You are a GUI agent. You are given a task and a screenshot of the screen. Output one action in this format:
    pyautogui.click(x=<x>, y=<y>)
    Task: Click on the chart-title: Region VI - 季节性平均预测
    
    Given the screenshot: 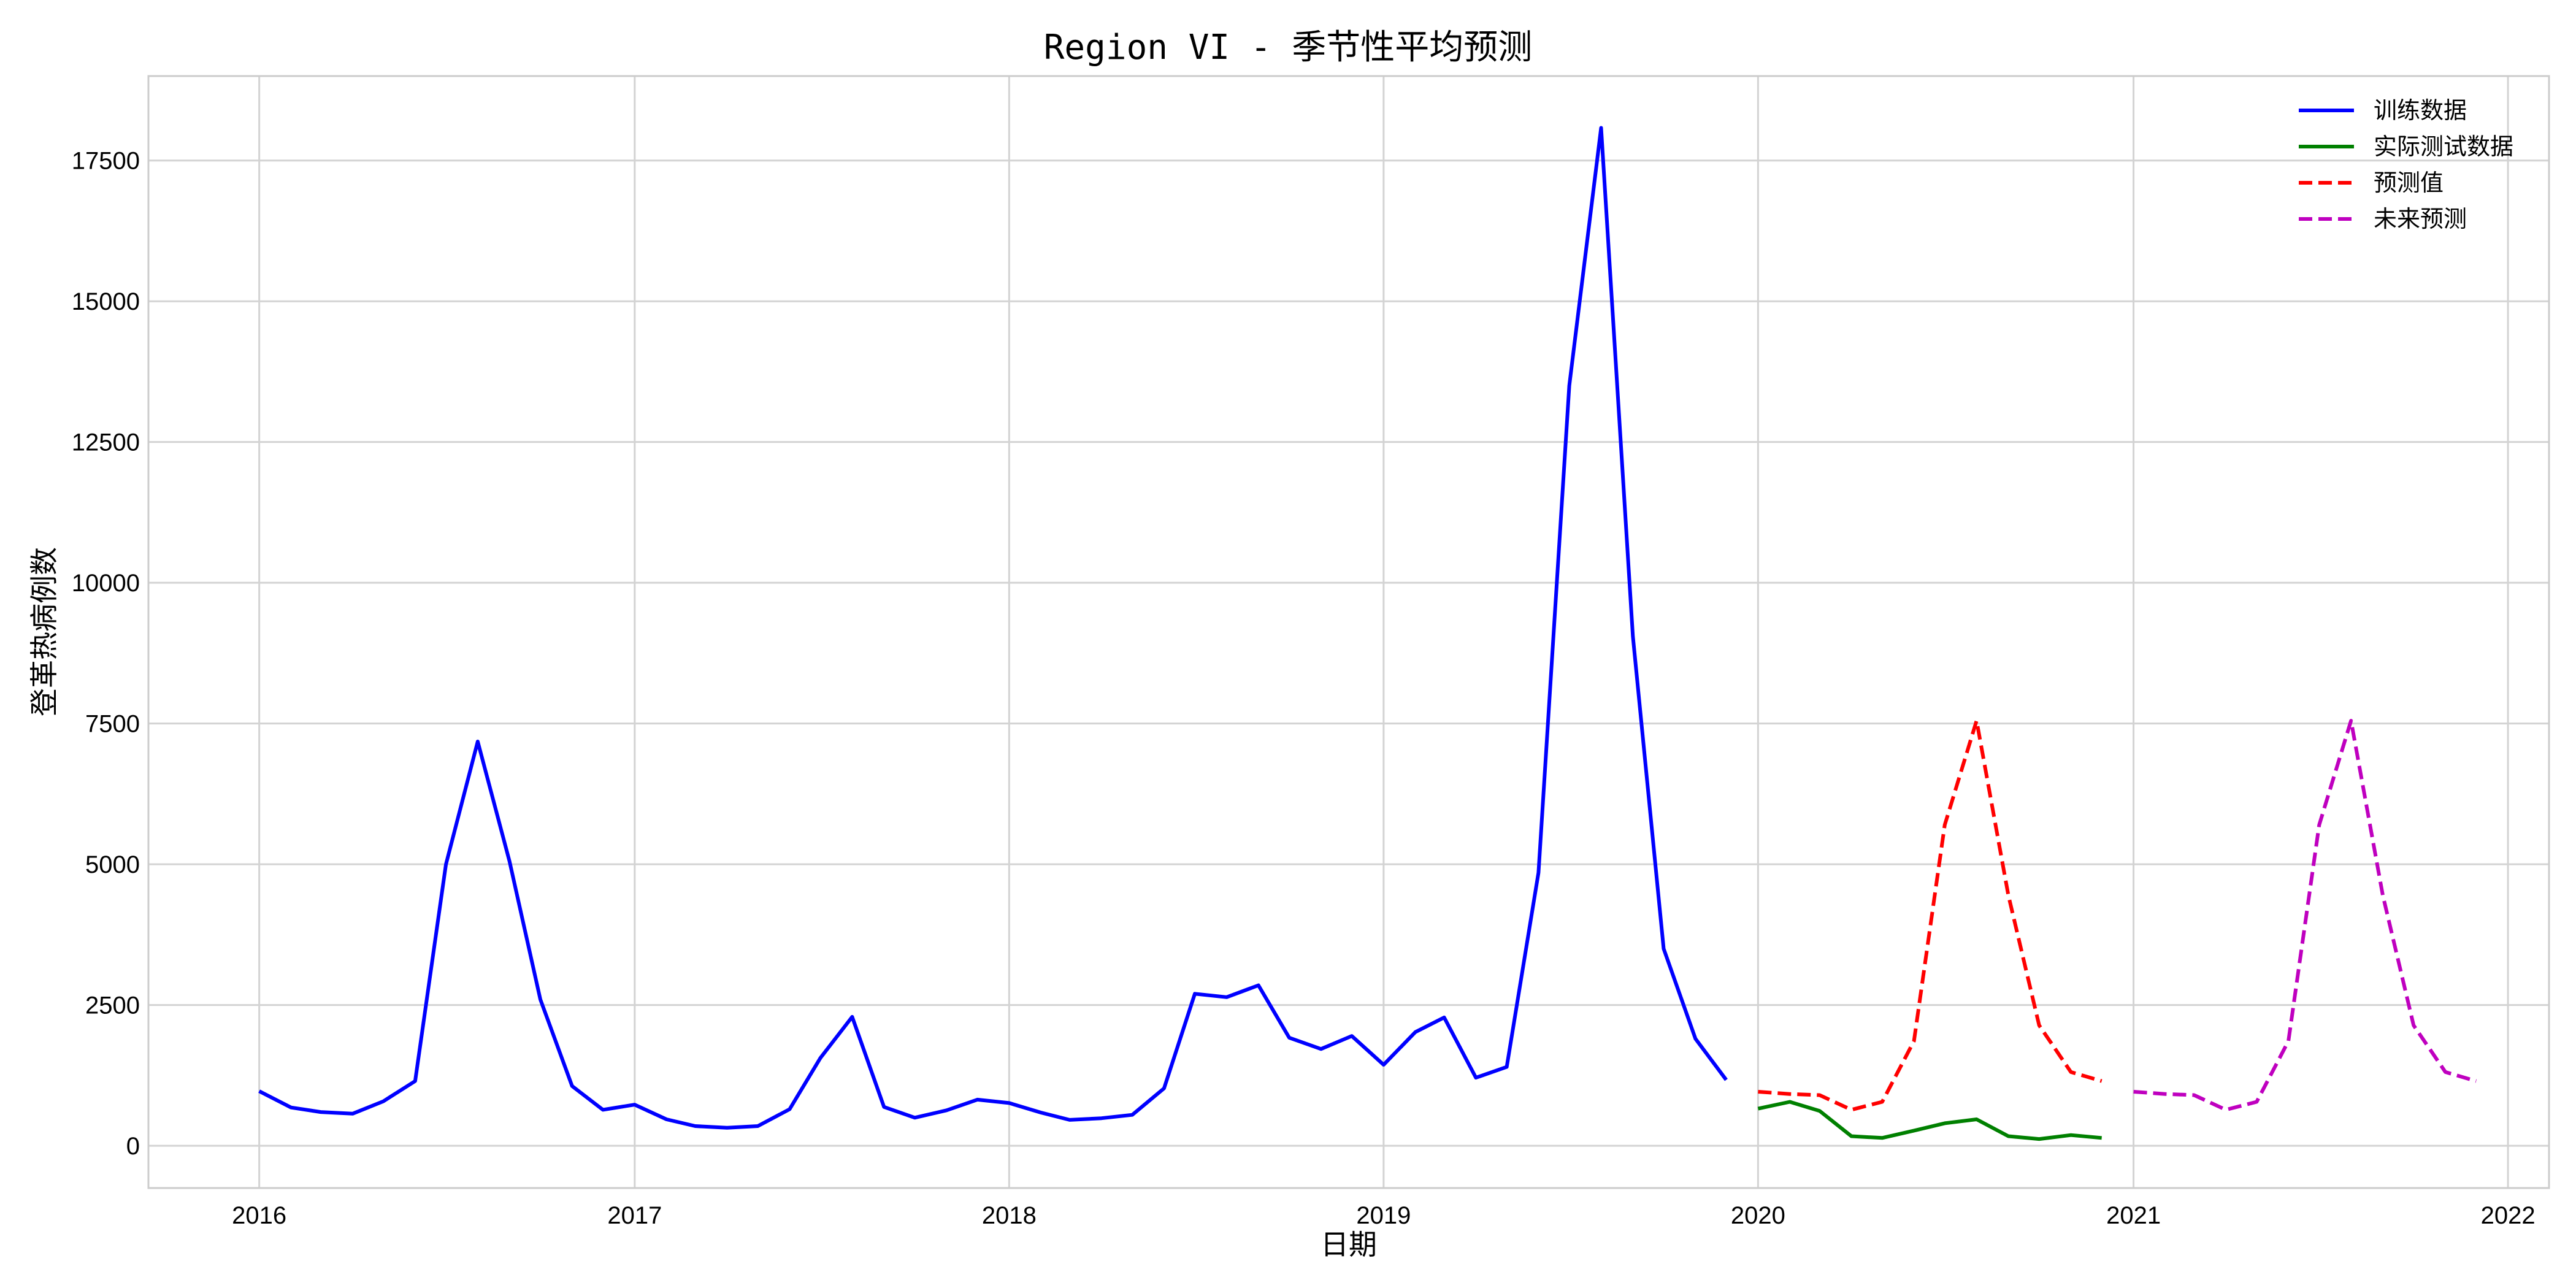 What is the action you would take?
    pyautogui.click(x=1288, y=47)
    